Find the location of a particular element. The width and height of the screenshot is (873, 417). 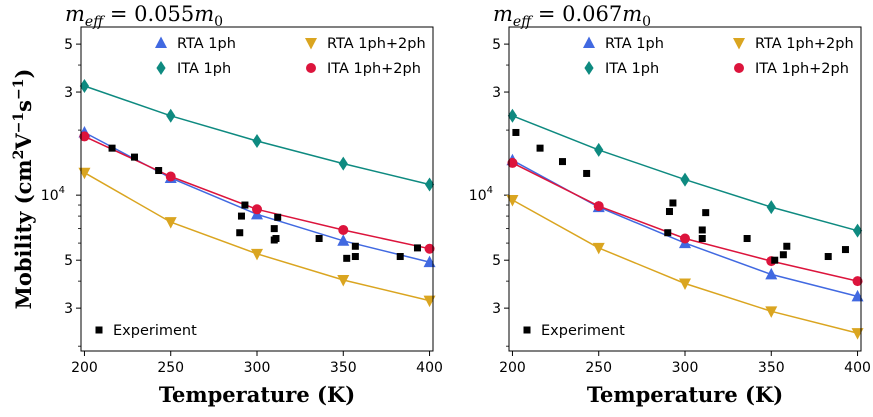

y-axis-label: Mobility (cm2V−1s−1) is located at coordinates (23, 189).